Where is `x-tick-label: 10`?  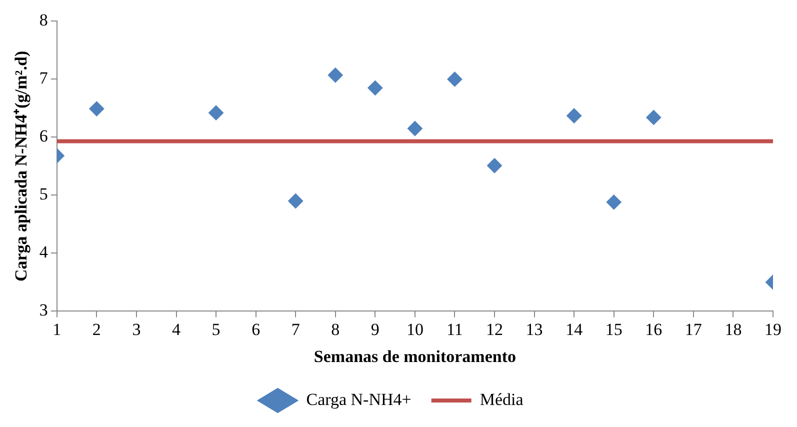
x-tick-label: 10 is located at coordinates (415, 329).